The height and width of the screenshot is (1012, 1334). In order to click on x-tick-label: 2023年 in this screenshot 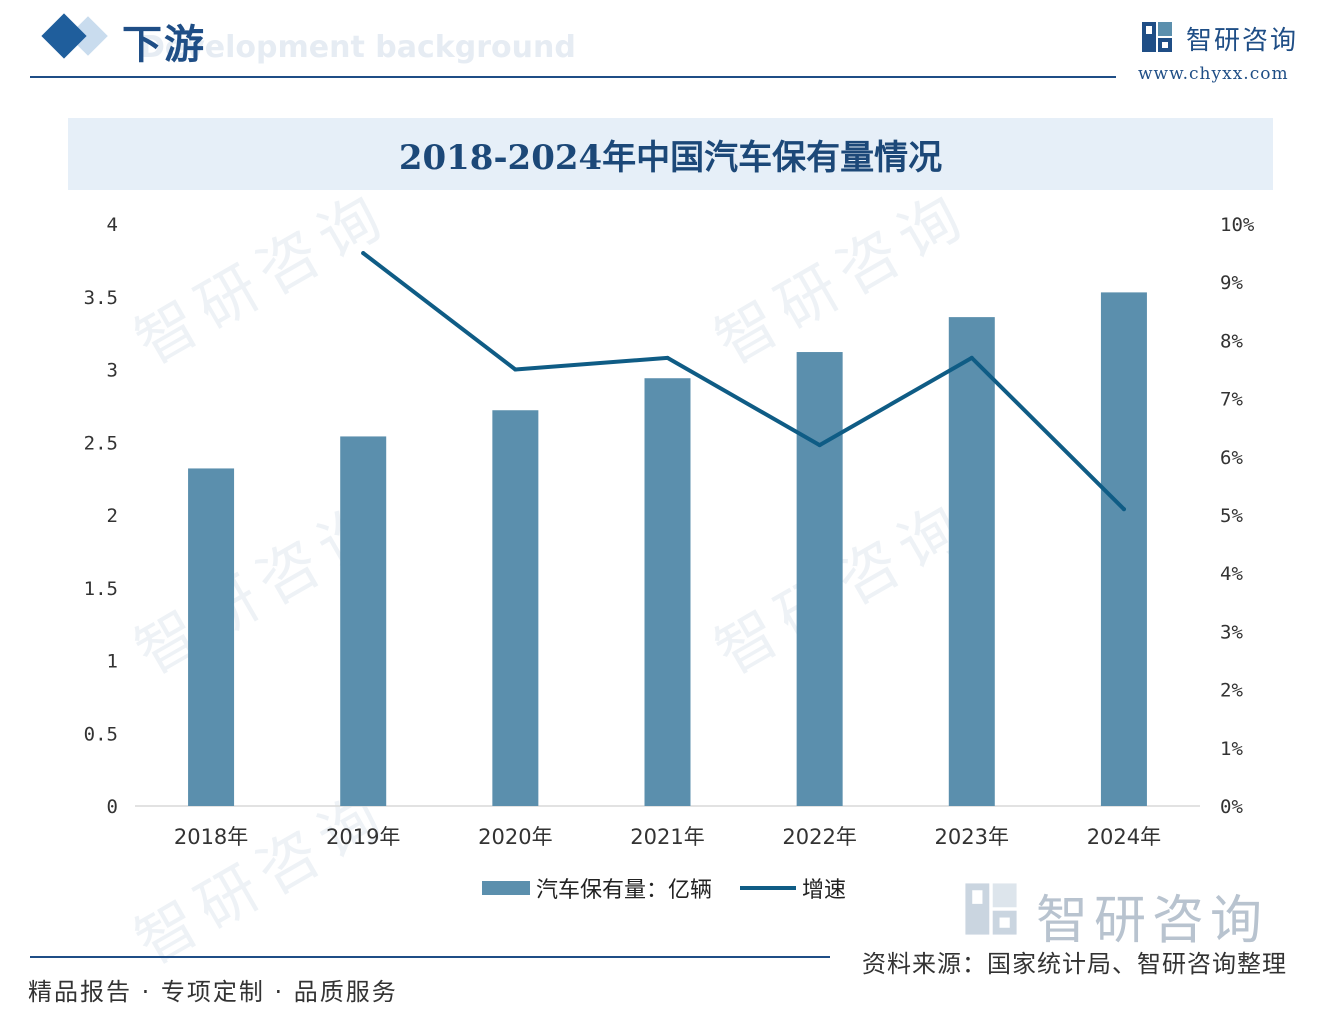, I will do `click(972, 837)`.